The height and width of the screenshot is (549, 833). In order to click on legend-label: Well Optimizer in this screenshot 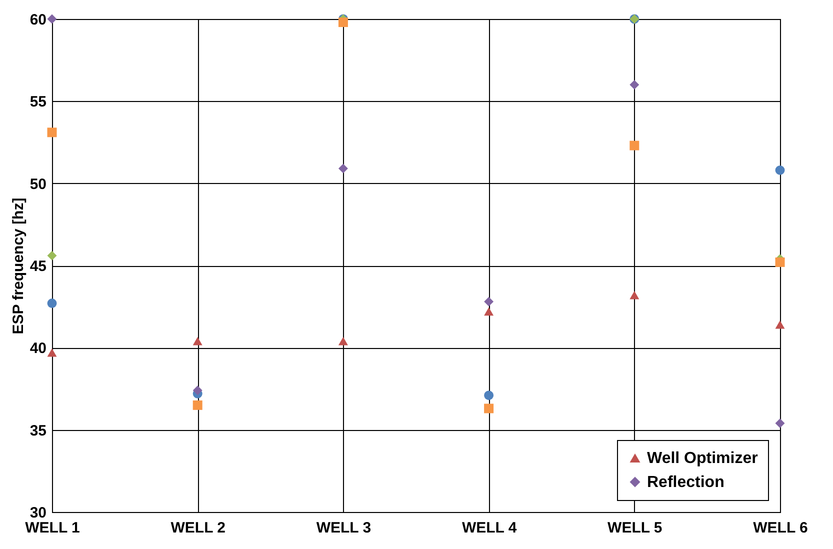, I will do `click(702, 458)`.